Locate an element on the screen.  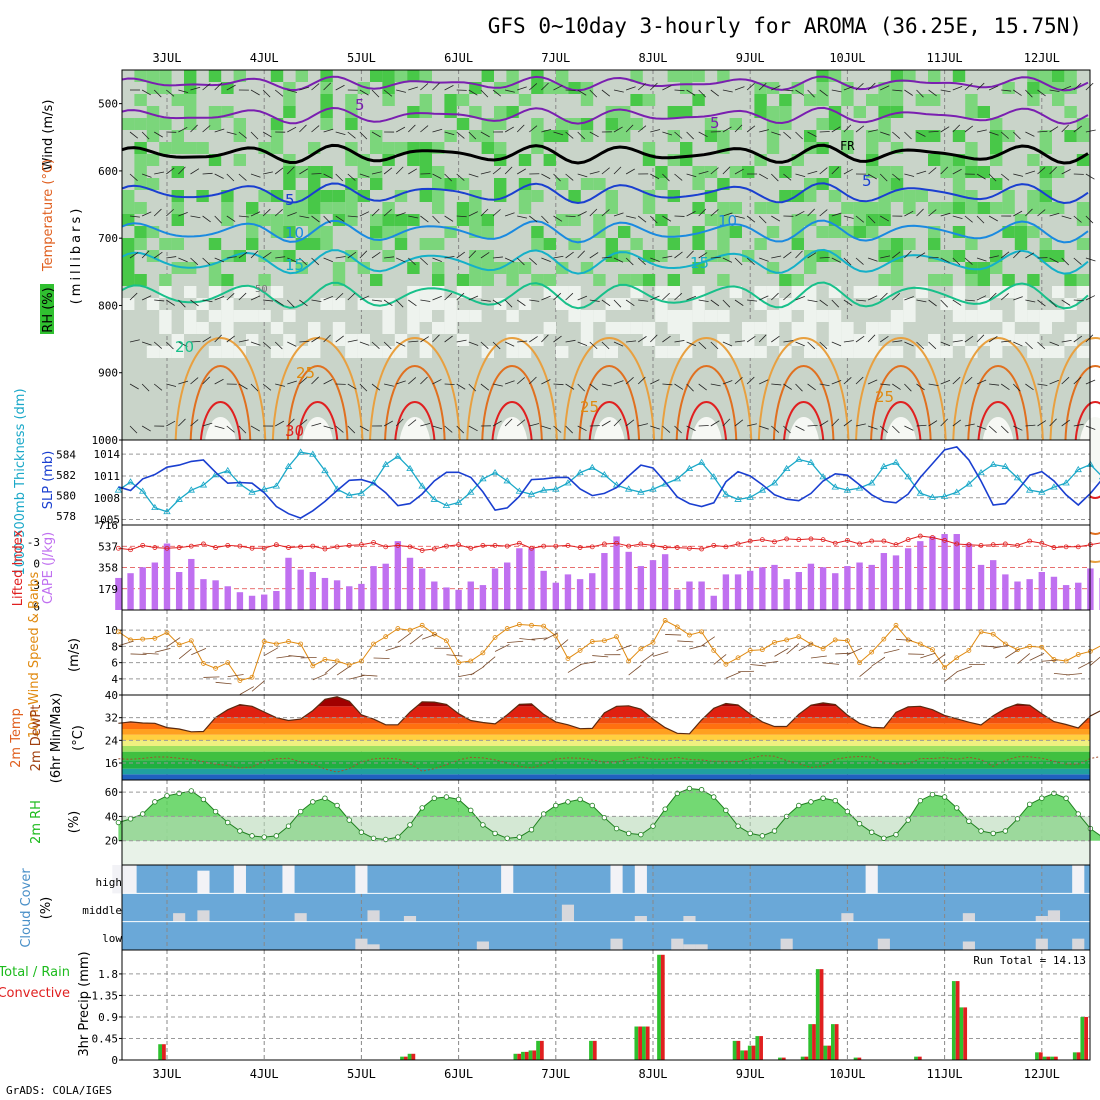
cape-tick-label: 179 is located at coordinates (108, 589).